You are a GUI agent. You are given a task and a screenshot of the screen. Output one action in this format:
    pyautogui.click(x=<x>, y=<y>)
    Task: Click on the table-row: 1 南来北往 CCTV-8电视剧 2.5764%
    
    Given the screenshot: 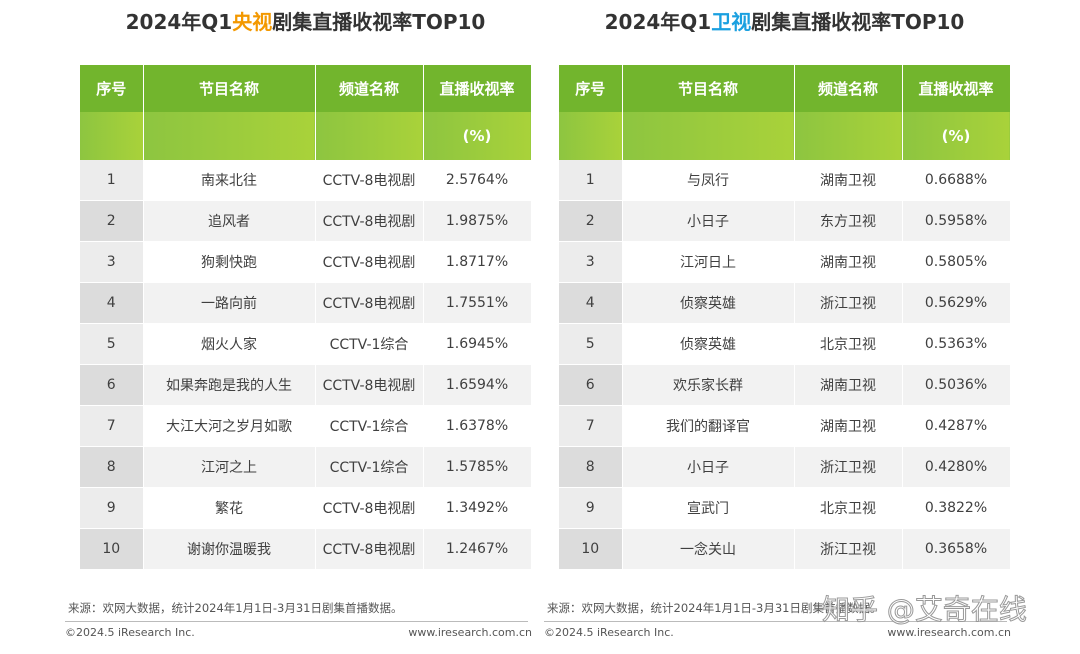 What is the action you would take?
    pyautogui.click(x=306, y=180)
    